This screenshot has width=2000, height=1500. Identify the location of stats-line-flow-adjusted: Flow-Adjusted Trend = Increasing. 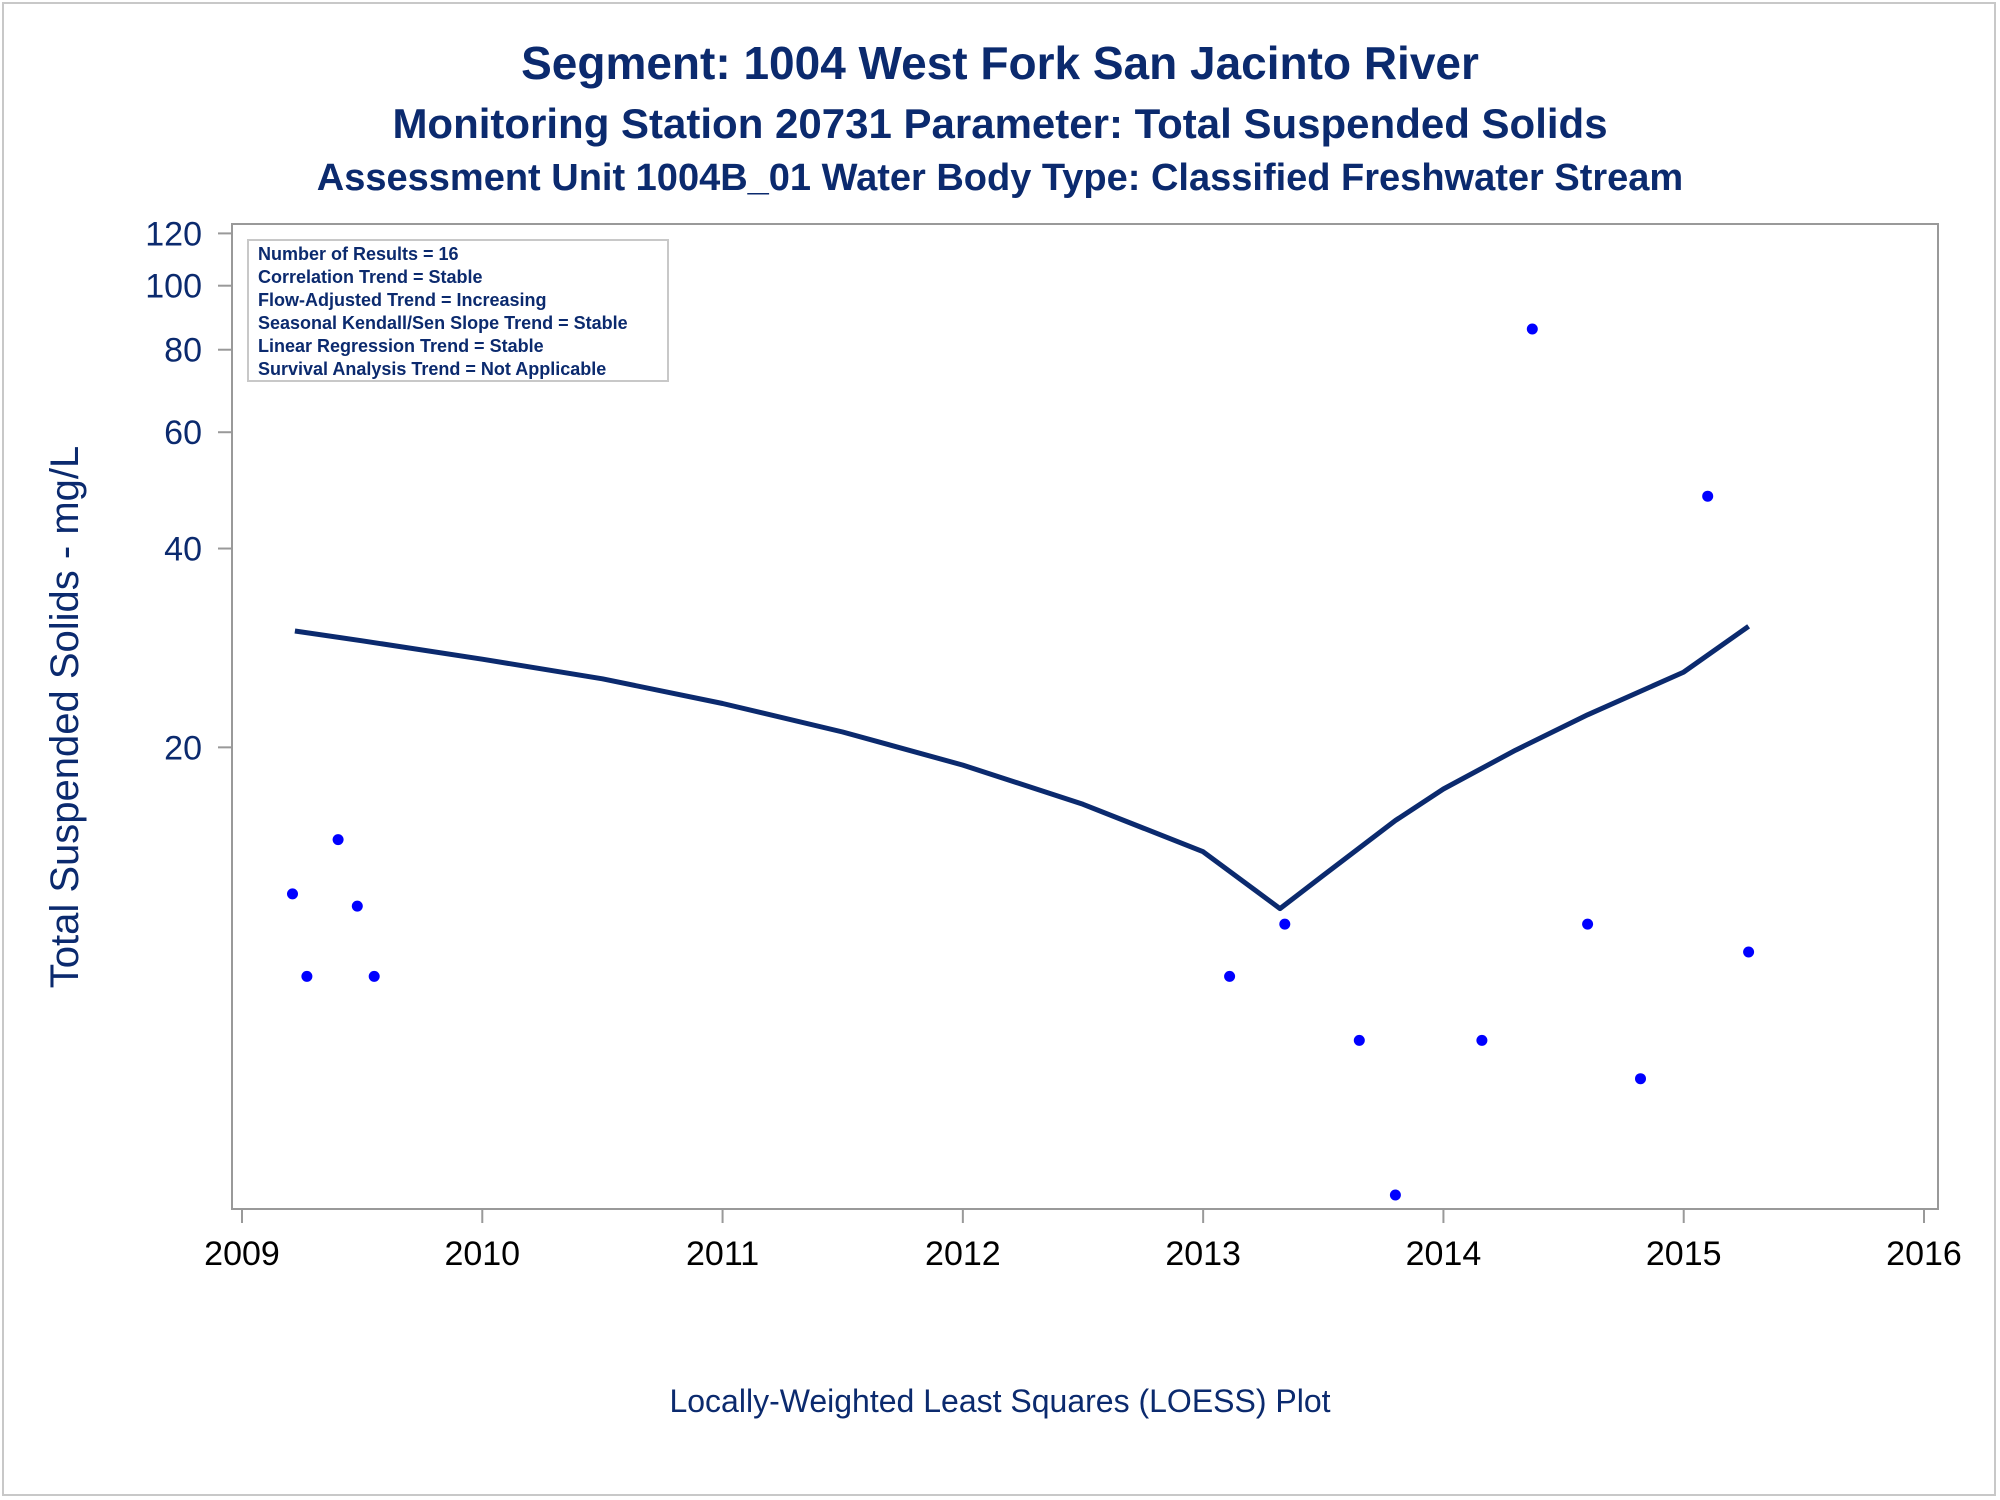
(402, 300).